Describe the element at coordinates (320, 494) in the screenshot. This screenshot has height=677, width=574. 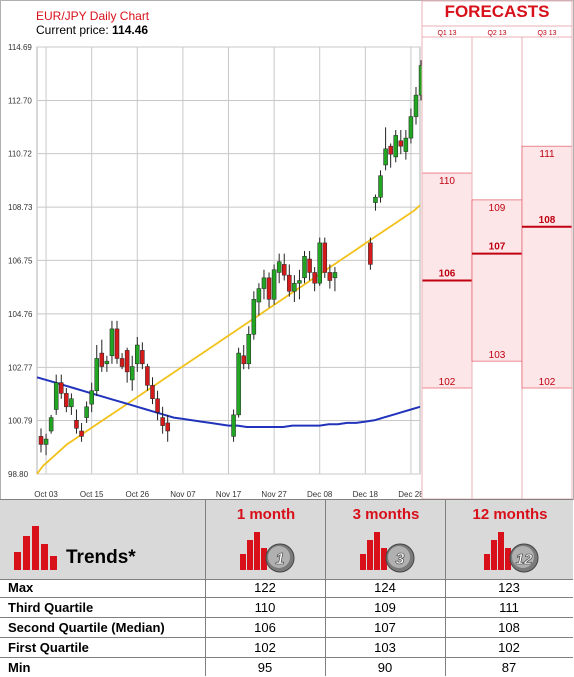
I see `x-tick-label: Dec 08` at that location.